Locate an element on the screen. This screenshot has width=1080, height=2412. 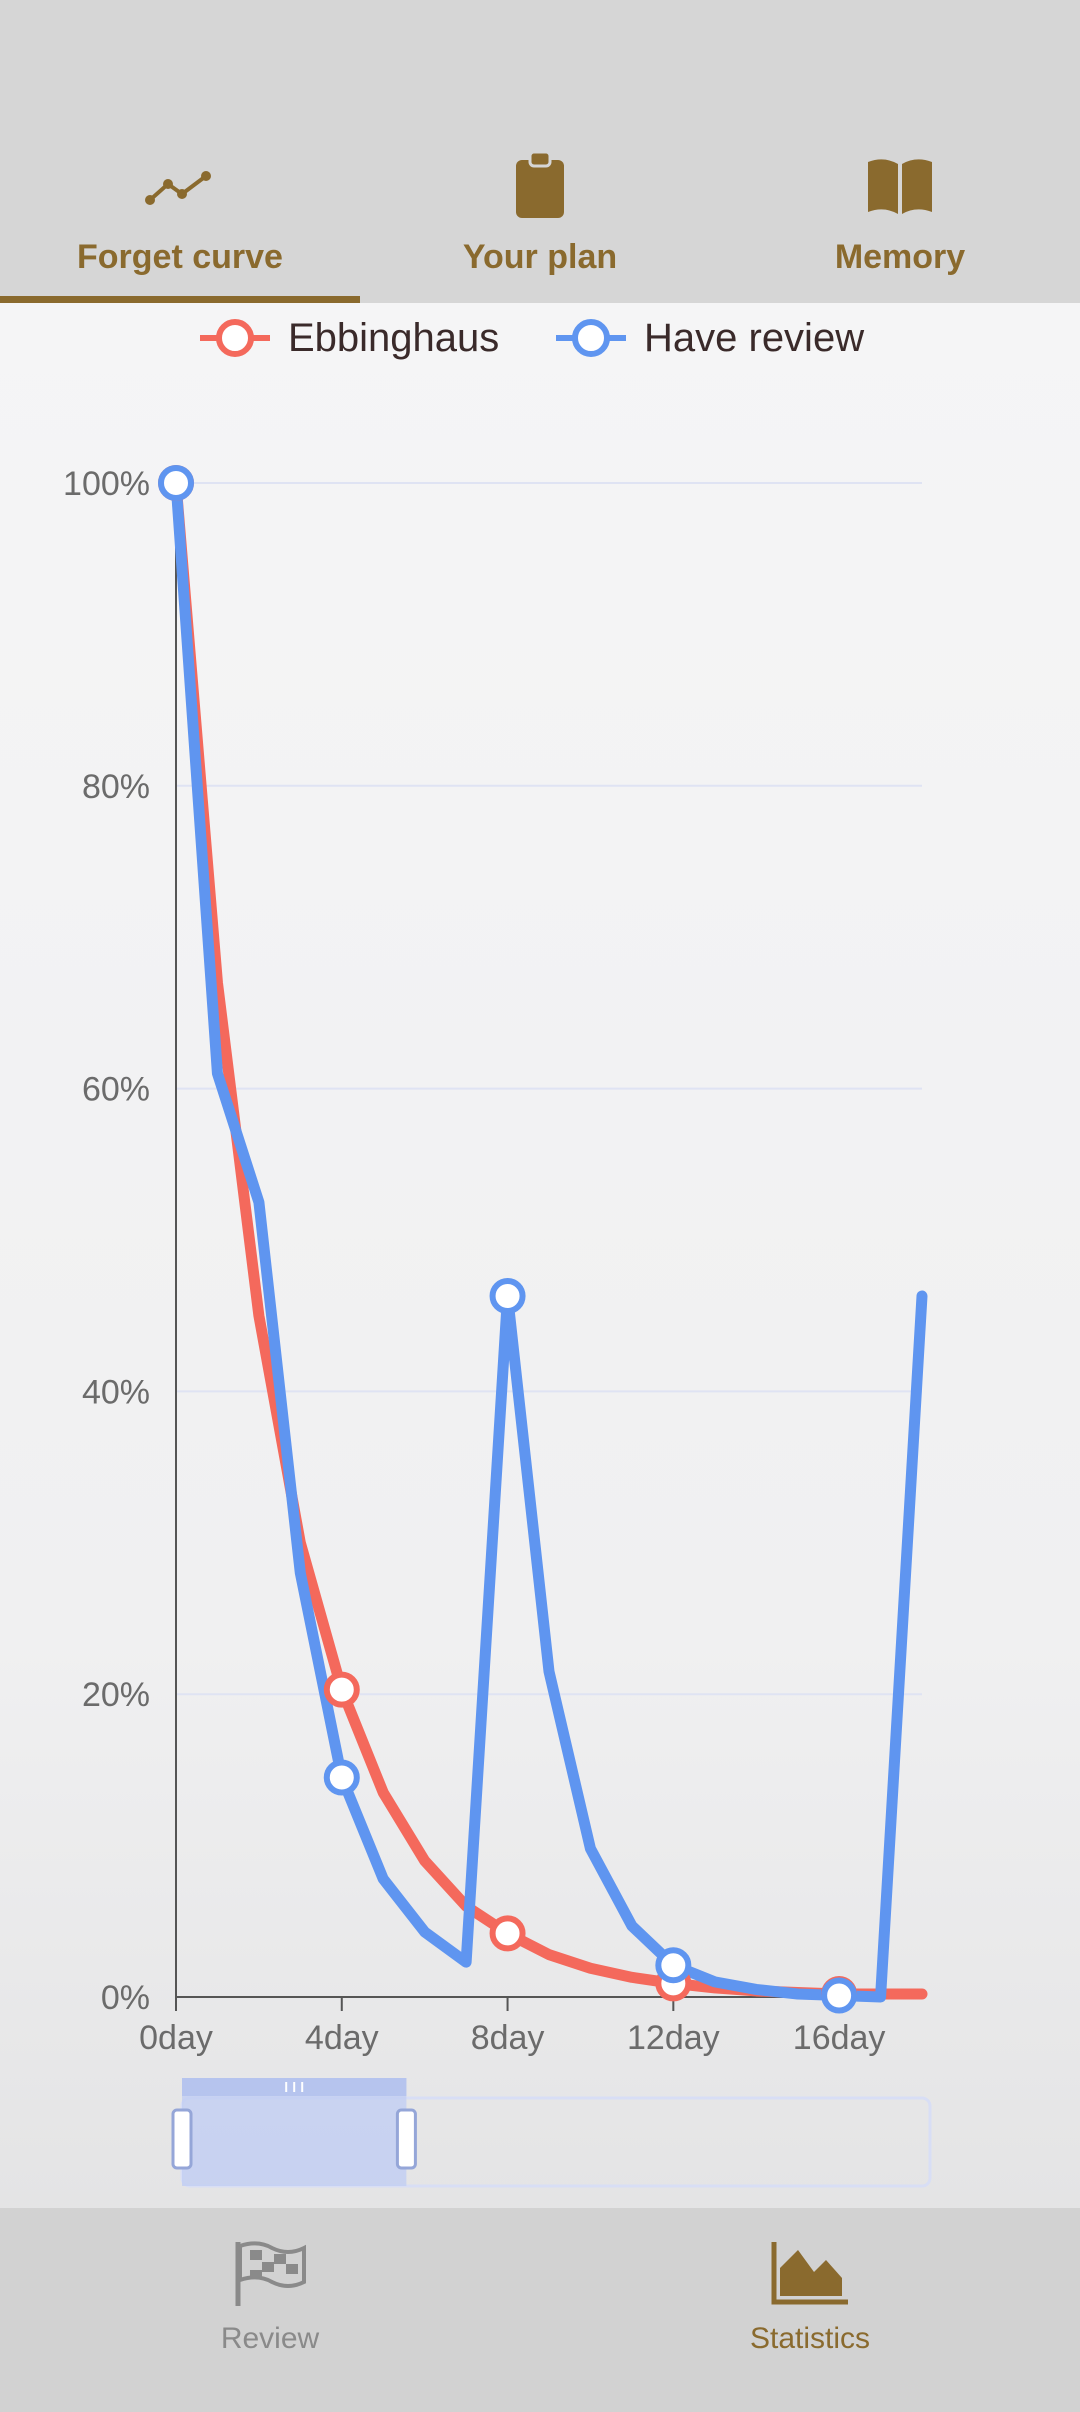
zoom-slider is located at coordinates (551, 2133).